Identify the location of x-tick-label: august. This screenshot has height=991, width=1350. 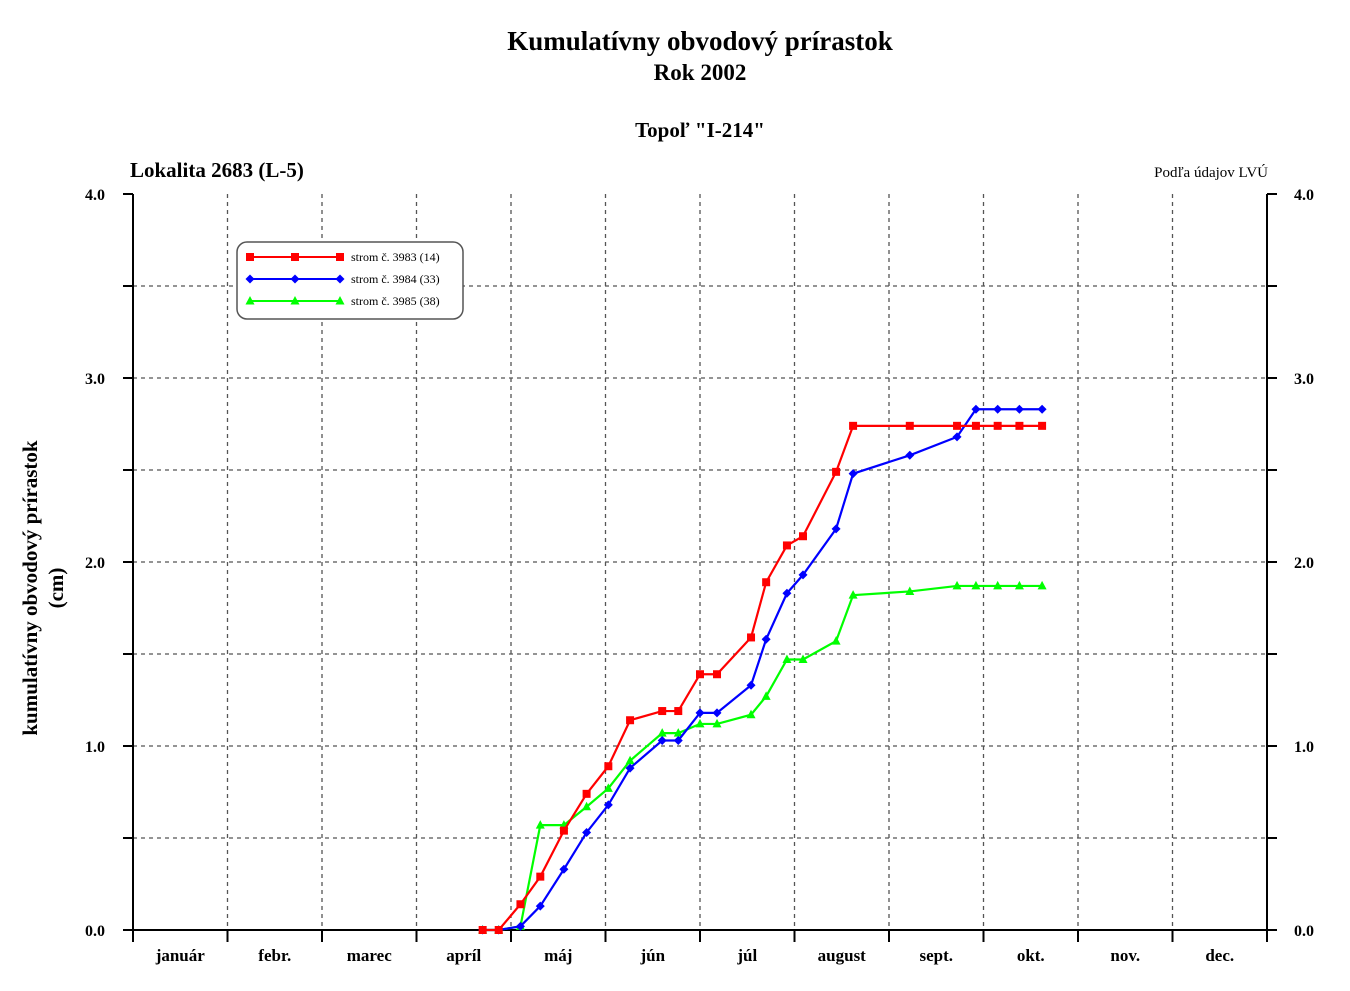
(842, 955).